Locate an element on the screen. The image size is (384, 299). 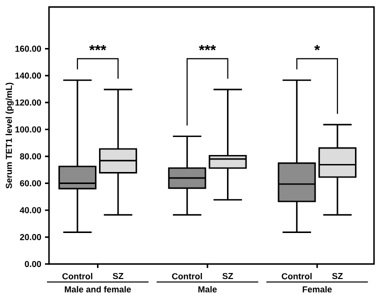
y-tick-label: 20.00 is located at coordinates (31, 237).